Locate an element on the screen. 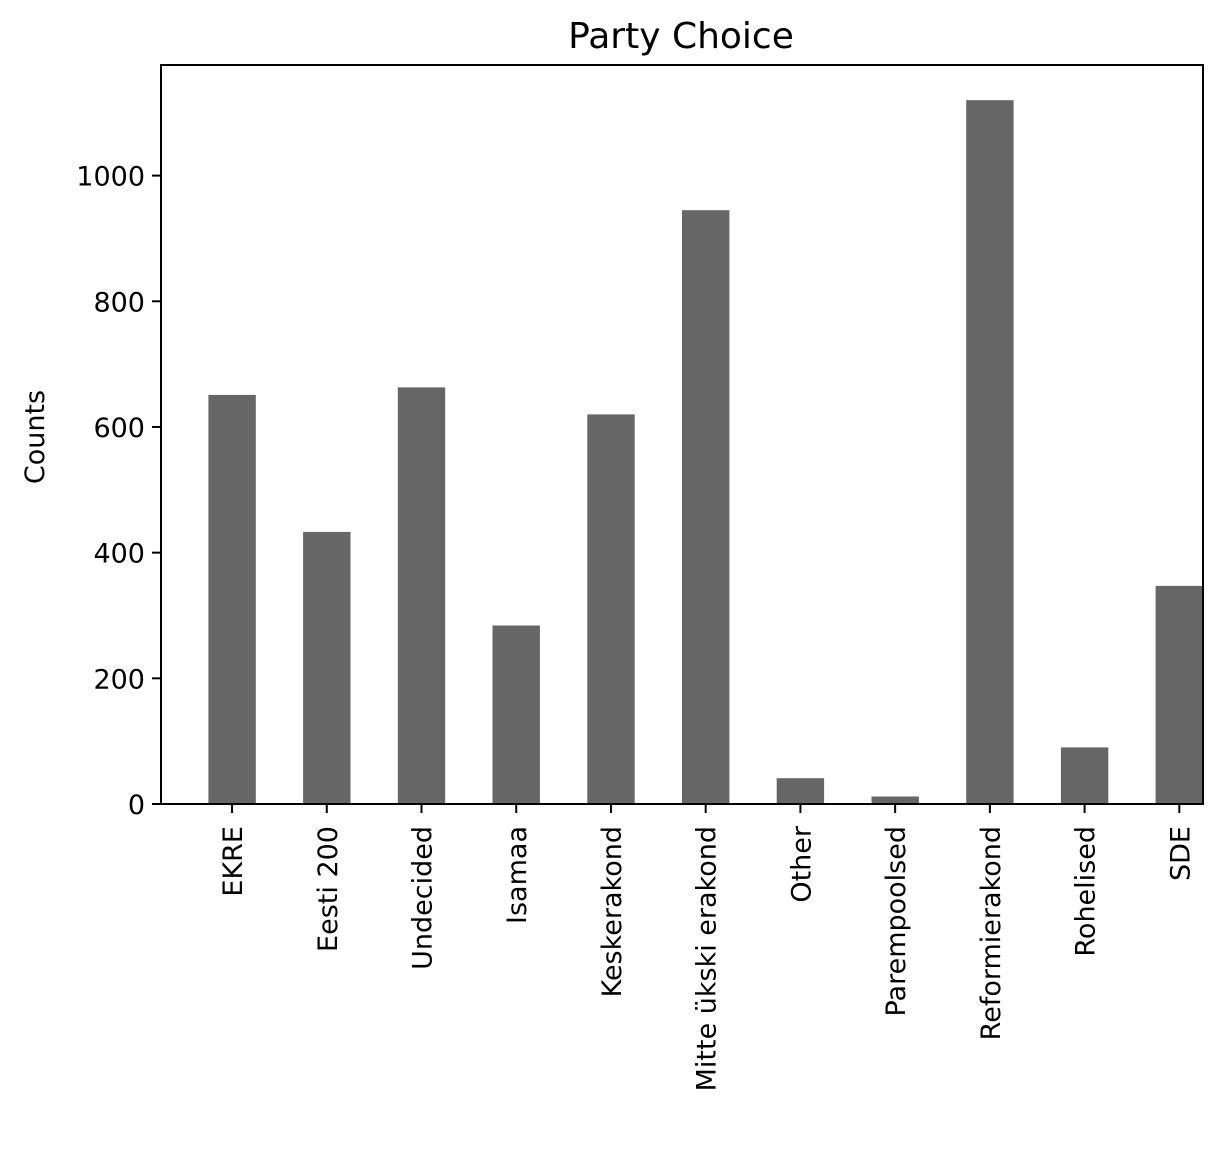  y-tick-label: 800 is located at coordinates (119, 302).